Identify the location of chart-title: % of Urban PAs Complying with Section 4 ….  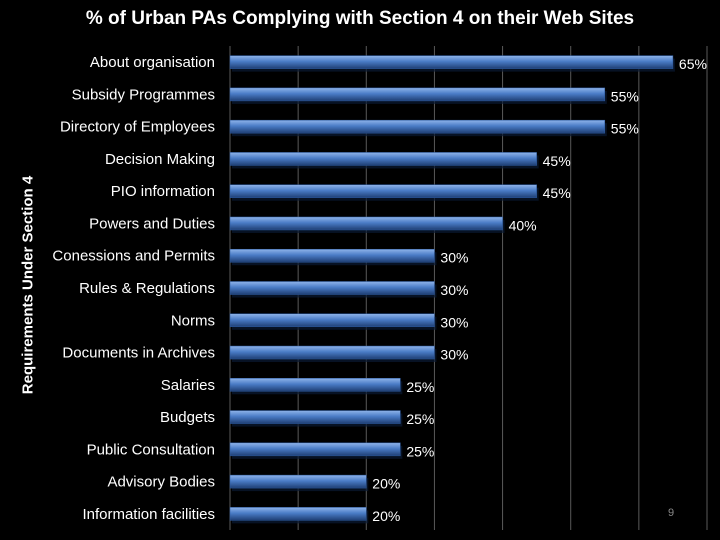
(360, 18).